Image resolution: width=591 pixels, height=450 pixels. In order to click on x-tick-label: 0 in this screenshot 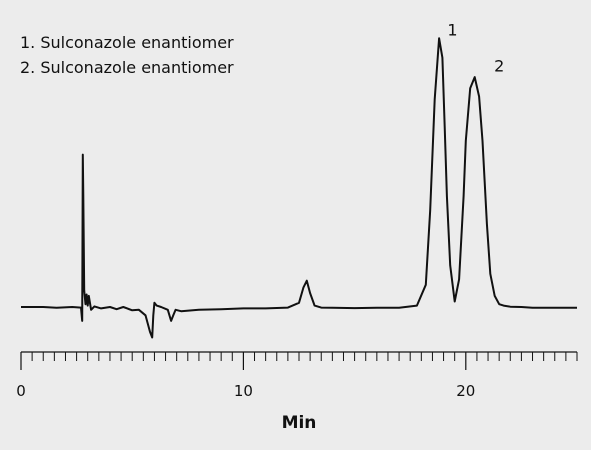, I will do `click(21, 391)`.